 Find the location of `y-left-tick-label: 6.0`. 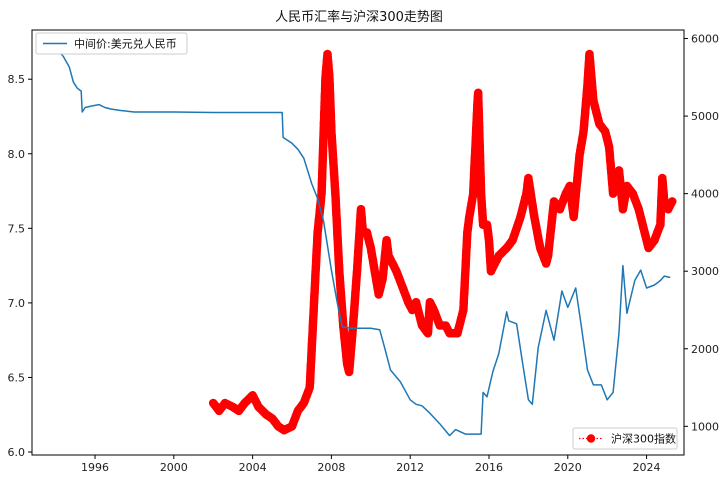

y-left-tick-label: 6.0 is located at coordinates (17, 452).